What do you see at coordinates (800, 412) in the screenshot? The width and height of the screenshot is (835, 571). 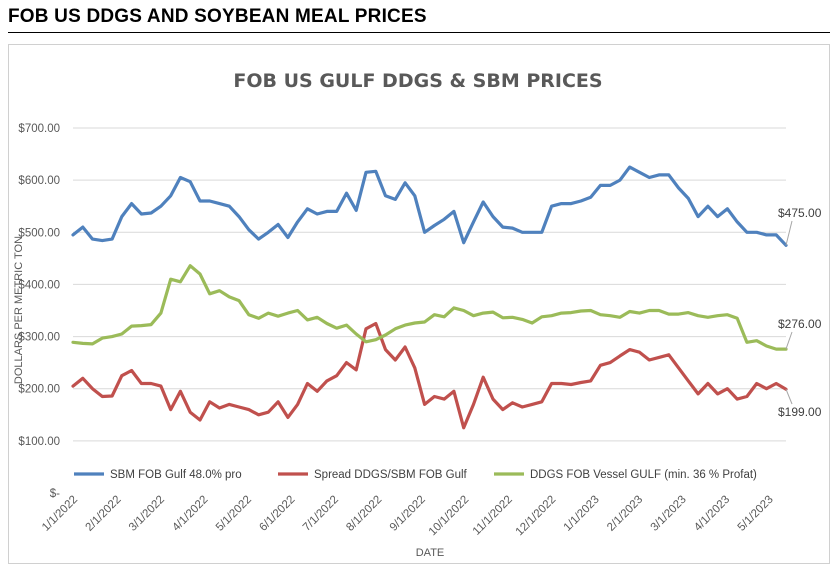 I see `end-value-label: $199.00` at bounding box center [800, 412].